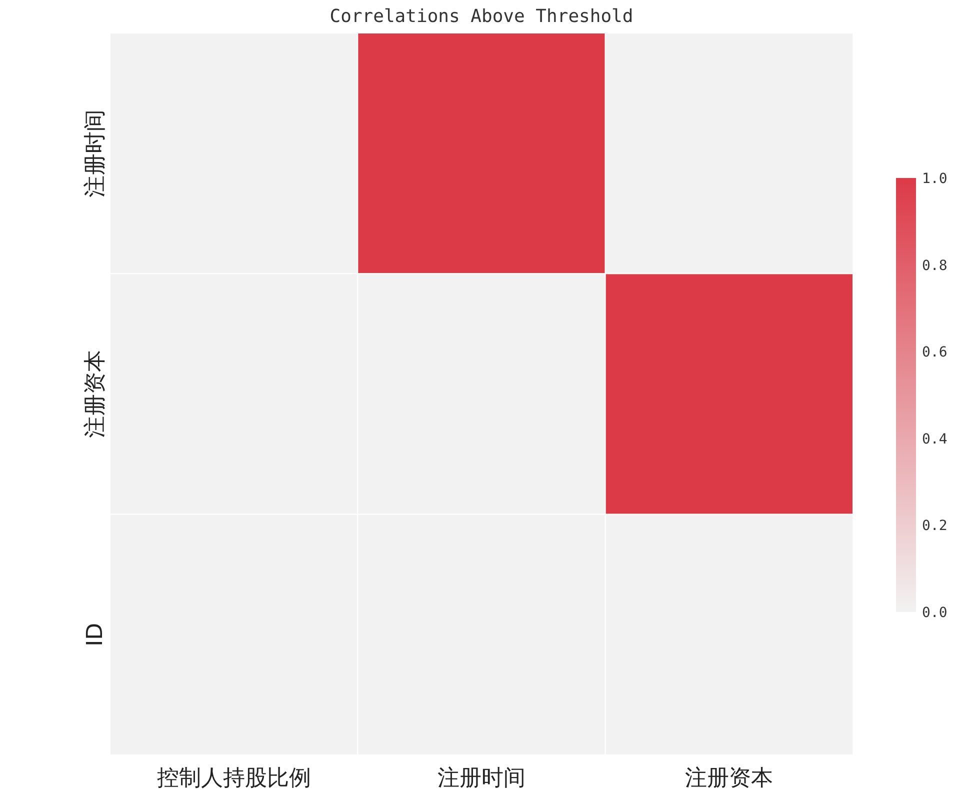 This screenshot has height=790, width=954. I want to click on chart-title: Correlations Above Threshold, so click(482, 16).